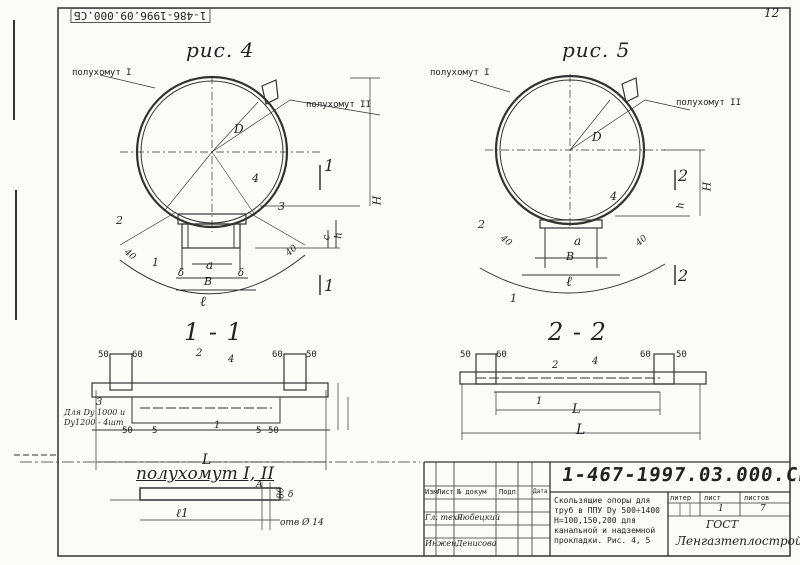  Describe the element at coordinates (581, 430) in the screenshot. I see `s22-length-L: L` at that location.